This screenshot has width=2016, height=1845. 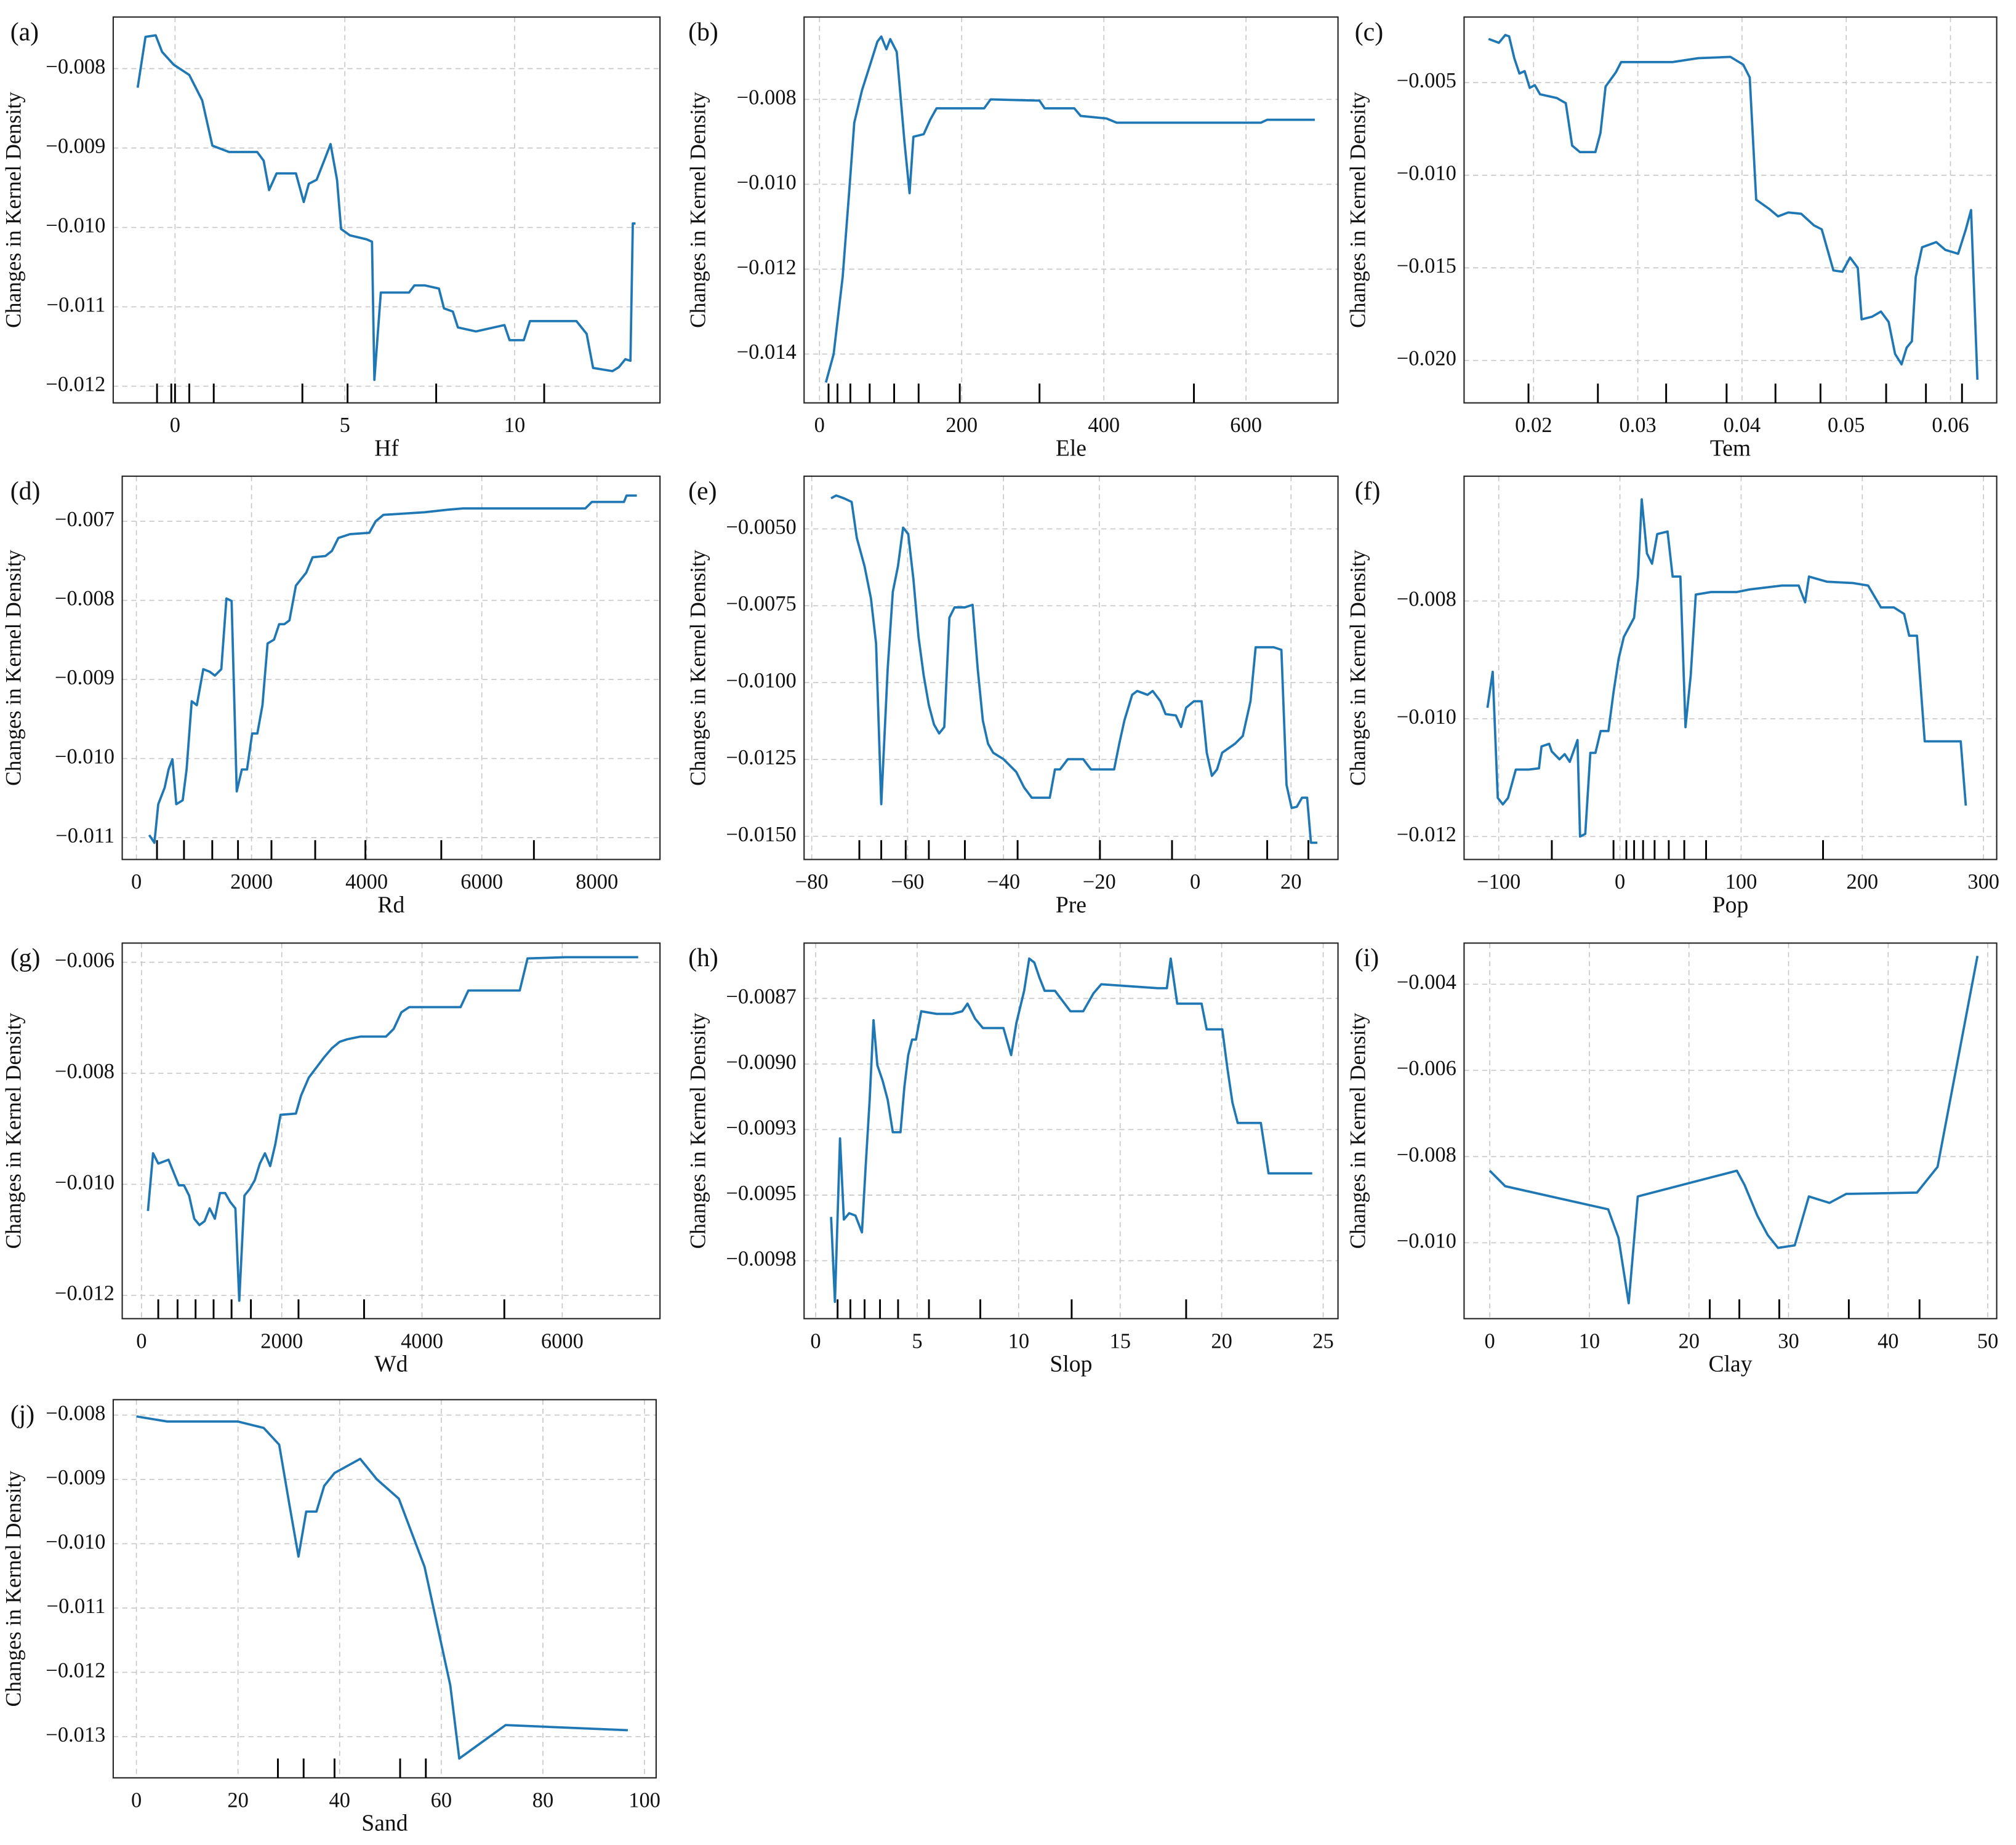 What do you see at coordinates (76, 304) in the screenshot?
I see `y-tick-label: −0.011` at bounding box center [76, 304].